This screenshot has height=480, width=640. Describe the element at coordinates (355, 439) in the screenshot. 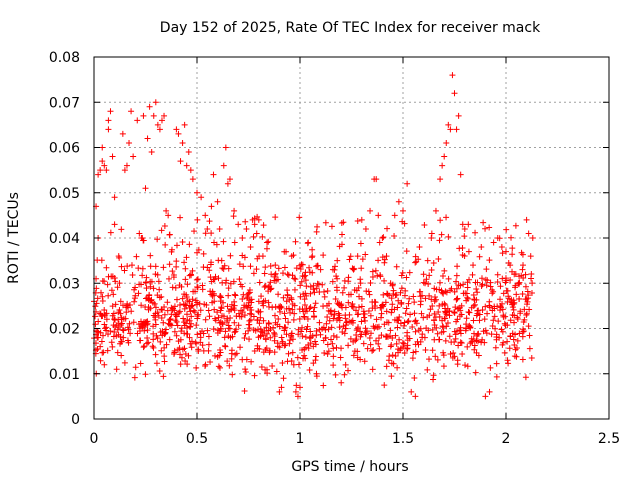

I see `x-tick-labels: 0 0.5 1 1.5 2 2.5` at that location.